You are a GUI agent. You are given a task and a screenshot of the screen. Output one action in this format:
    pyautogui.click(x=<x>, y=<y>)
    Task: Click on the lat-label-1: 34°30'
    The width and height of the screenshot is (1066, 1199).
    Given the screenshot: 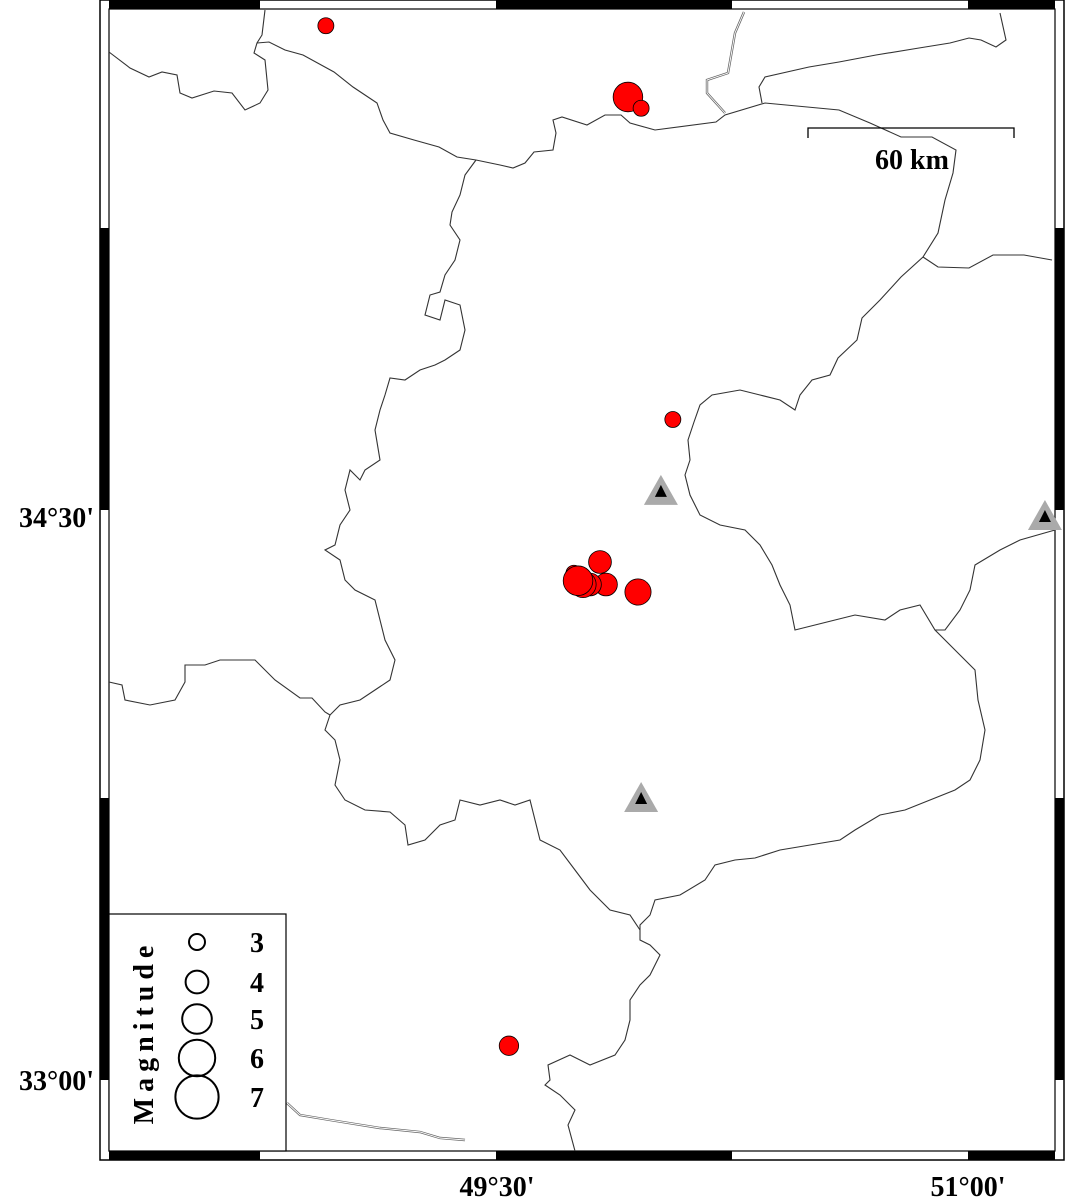 What is the action you would take?
    pyautogui.click(x=56, y=518)
    